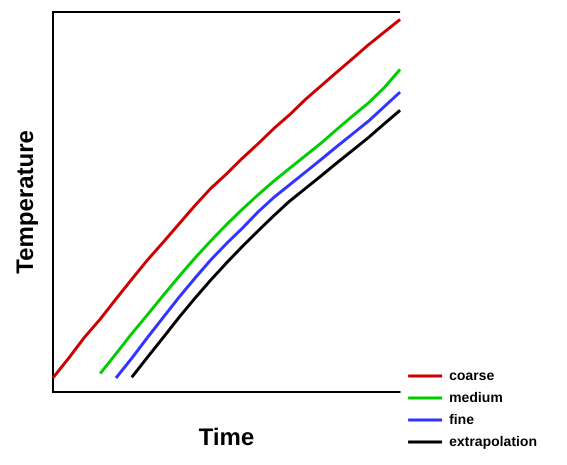 The height and width of the screenshot is (465, 567). What do you see at coordinates (471, 374) in the screenshot?
I see `legend-label: coarse` at bounding box center [471, 374].